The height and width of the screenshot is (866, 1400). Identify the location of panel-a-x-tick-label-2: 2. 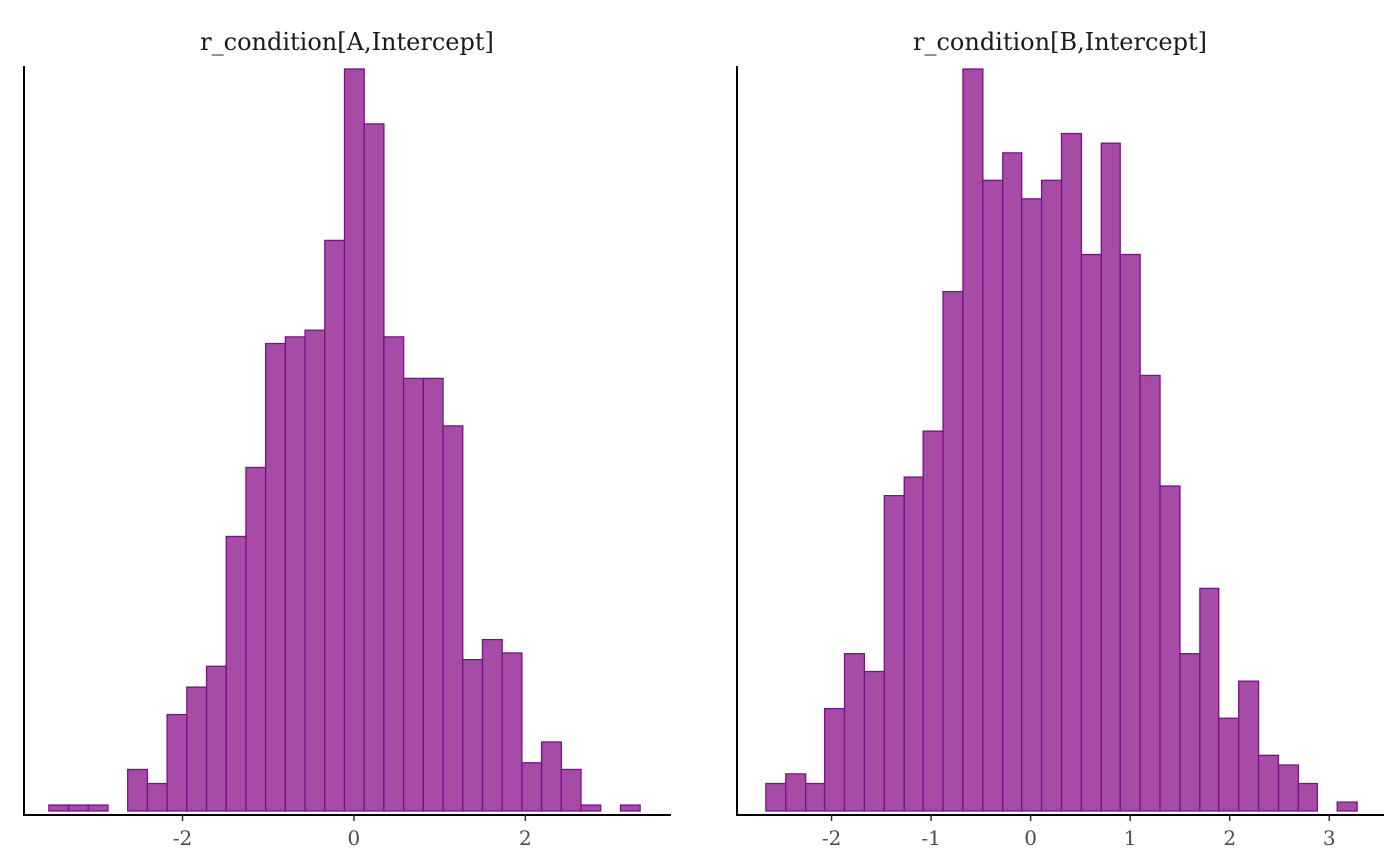
(525, 838).